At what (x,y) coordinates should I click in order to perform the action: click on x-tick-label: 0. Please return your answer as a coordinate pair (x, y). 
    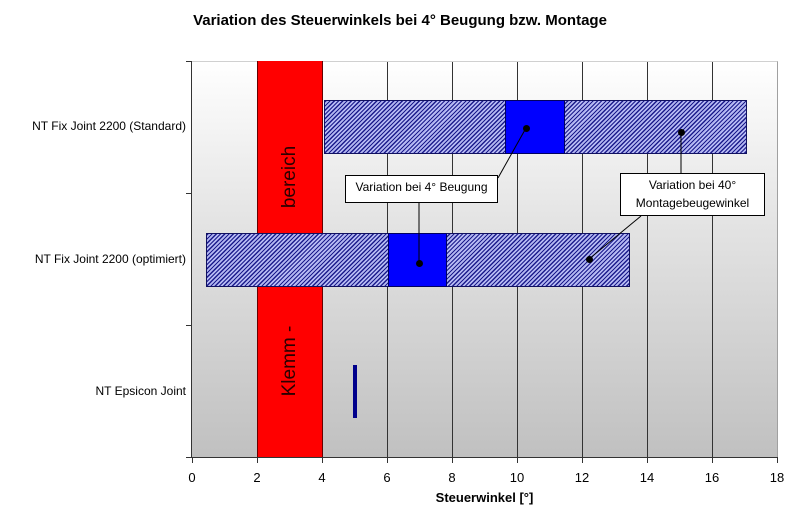
    Looking at the image, I should click on (192, 477).